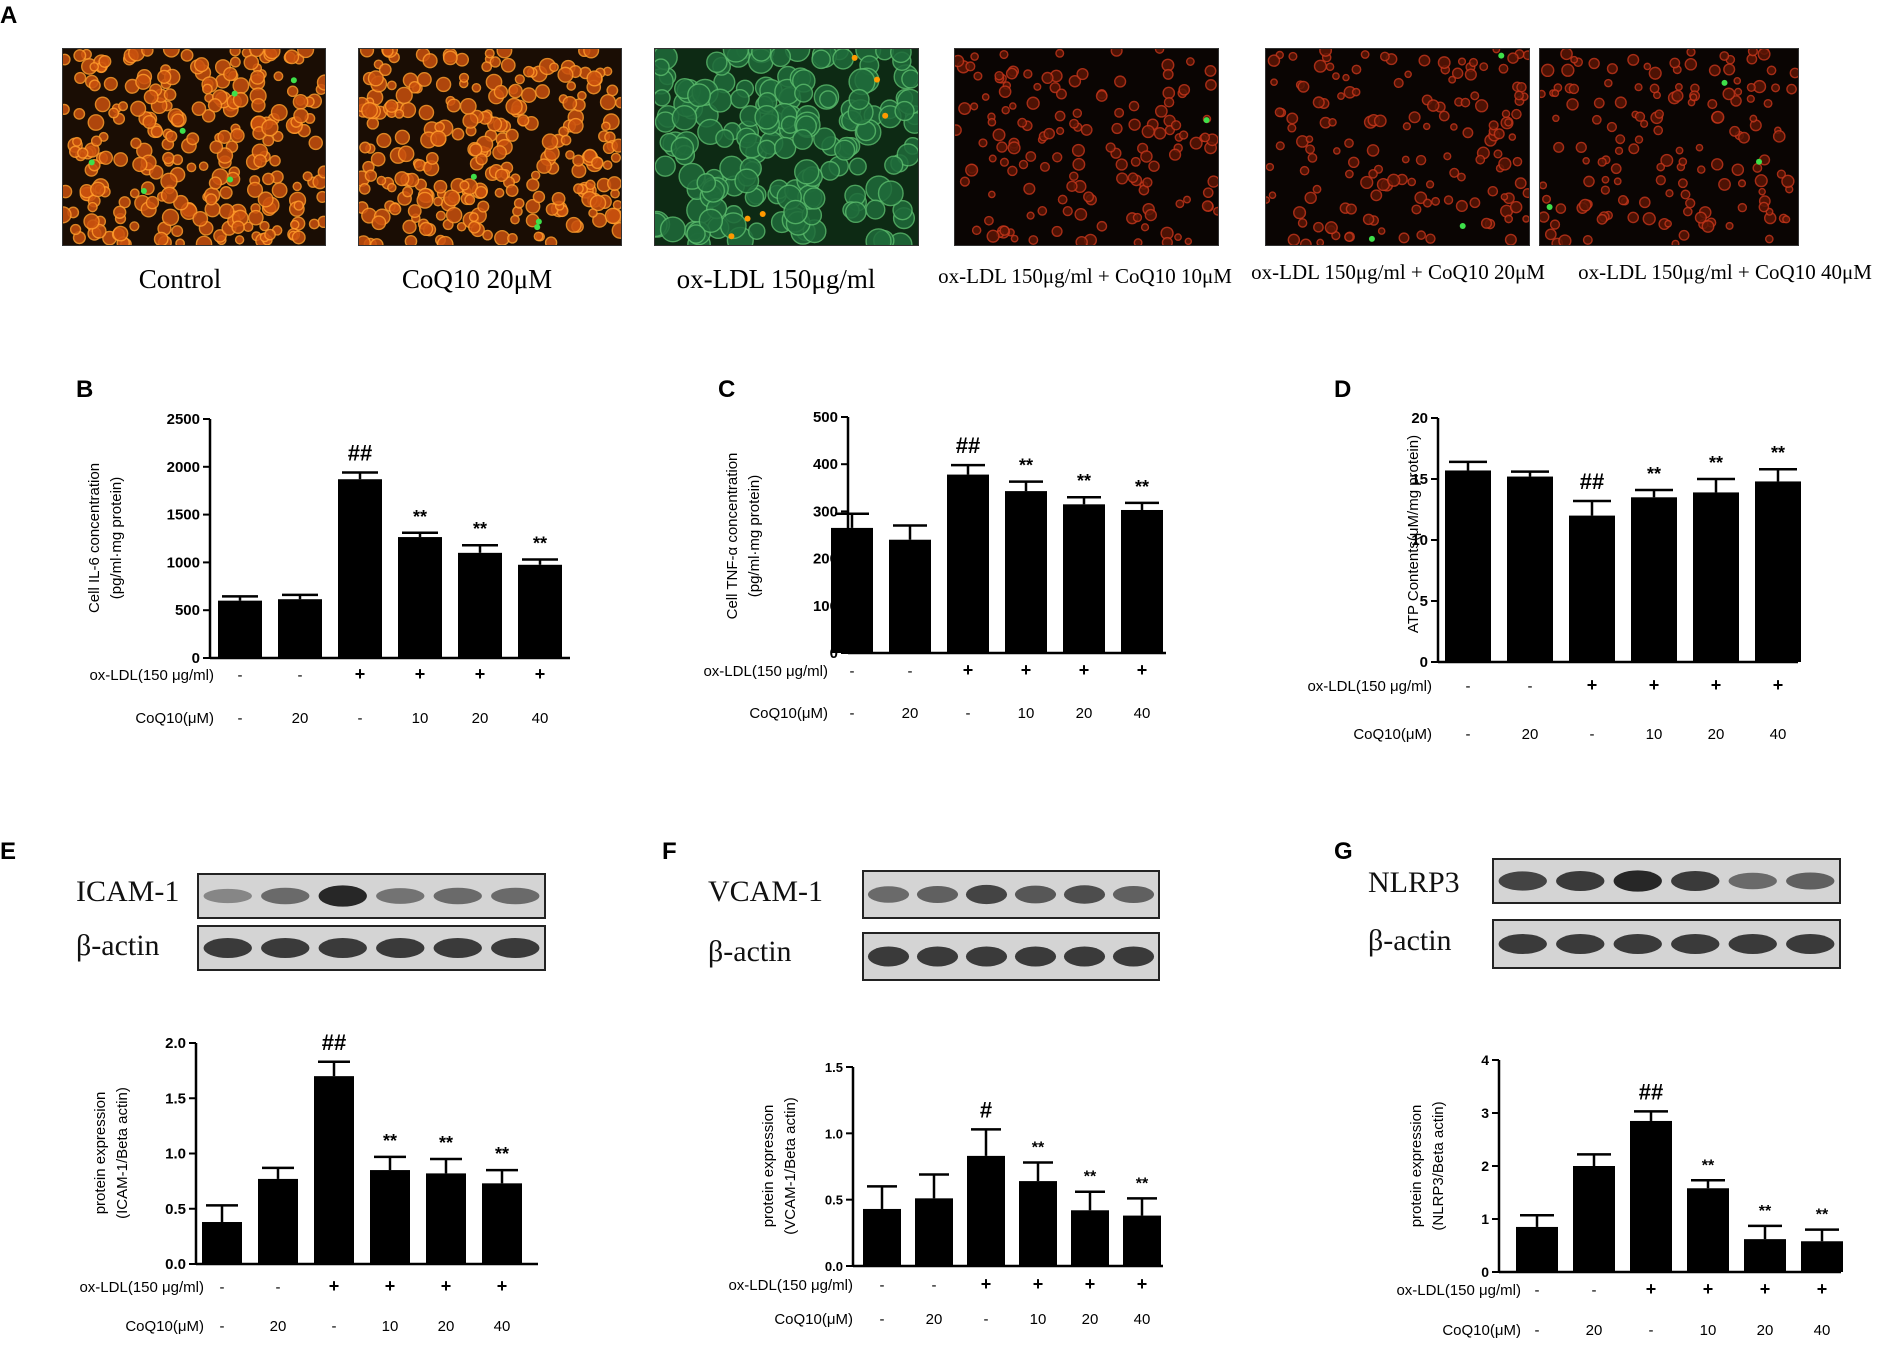  I want to click on y-tick-label: 1.5, so click(175, 1098).